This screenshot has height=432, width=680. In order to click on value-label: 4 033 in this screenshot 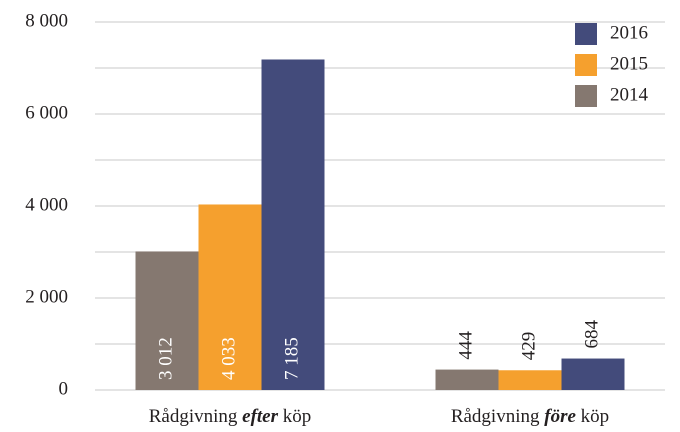, I will do `click(228, 358)`.